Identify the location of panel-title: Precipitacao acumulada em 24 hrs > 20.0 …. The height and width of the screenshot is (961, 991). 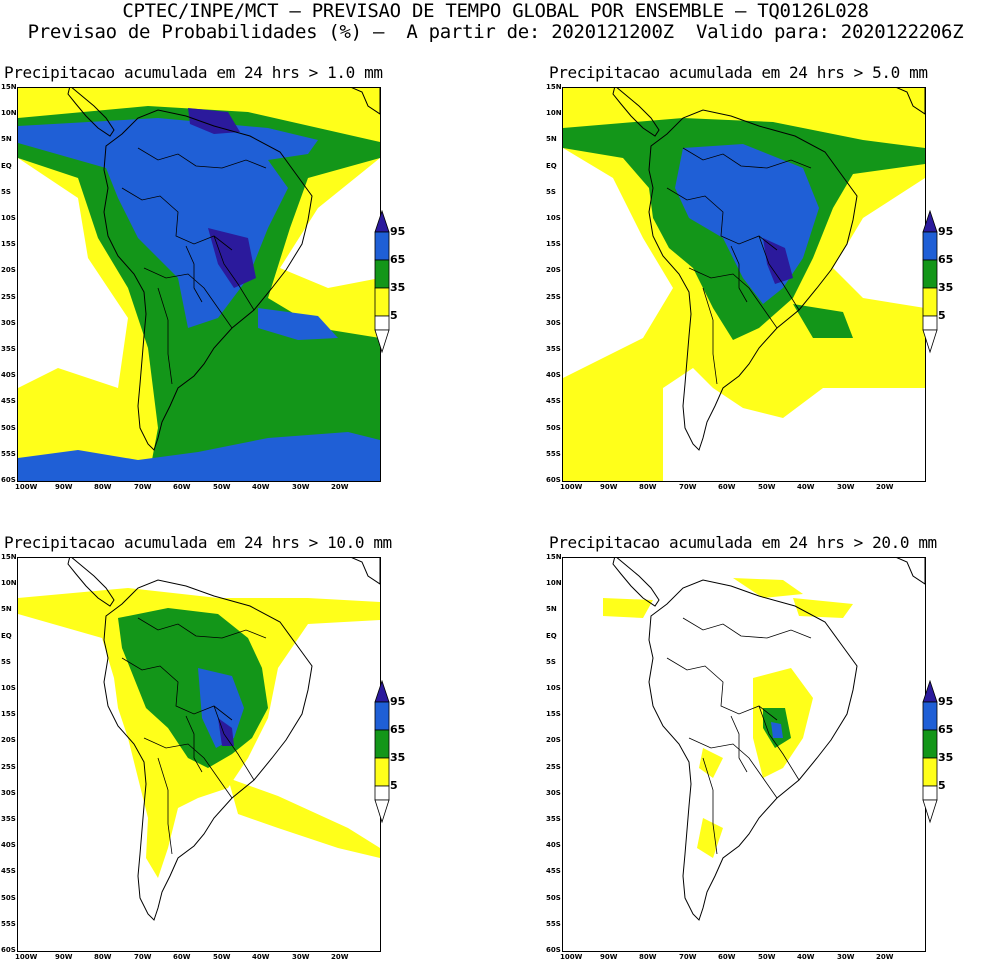
(743, 542).